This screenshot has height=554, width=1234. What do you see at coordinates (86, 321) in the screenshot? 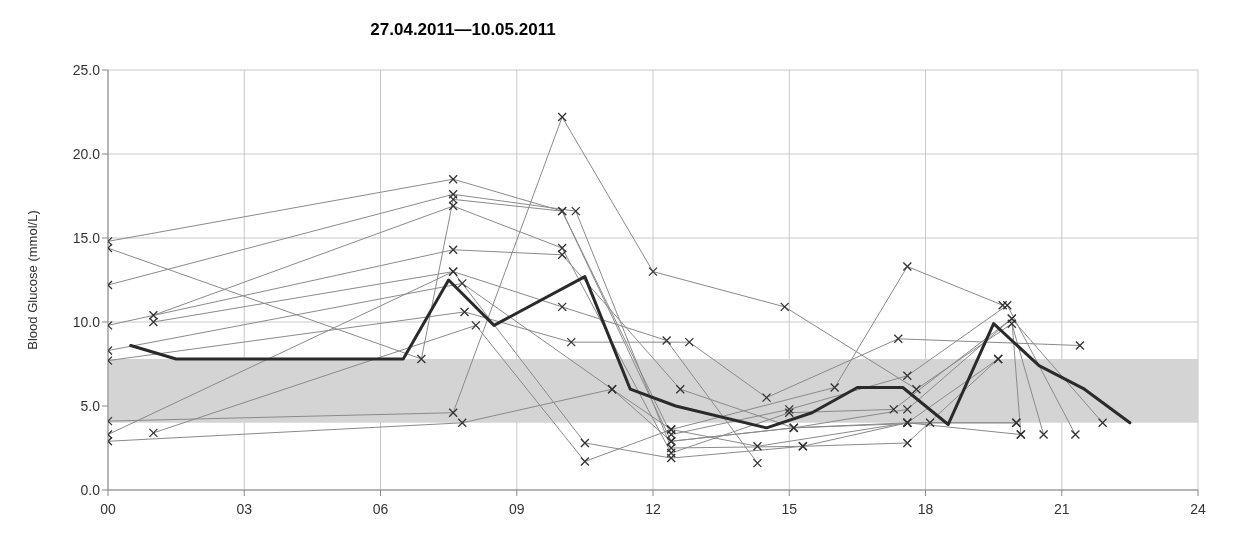
I see `y-tick-label: 10.0` at bounding box center [86, 321].